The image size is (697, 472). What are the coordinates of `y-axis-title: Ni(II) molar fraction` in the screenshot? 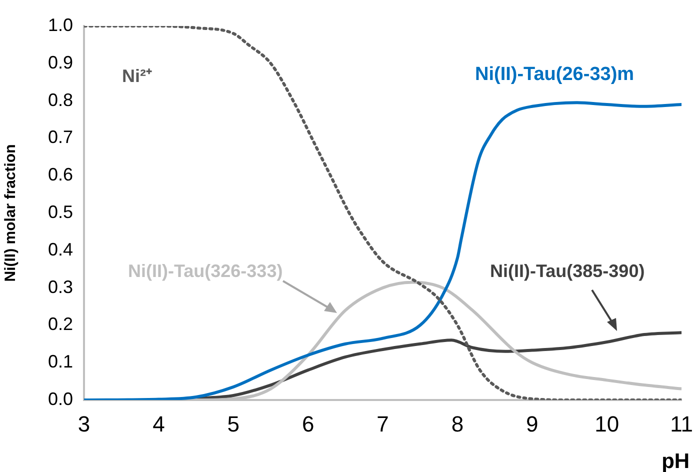 It's located at (11, 213).